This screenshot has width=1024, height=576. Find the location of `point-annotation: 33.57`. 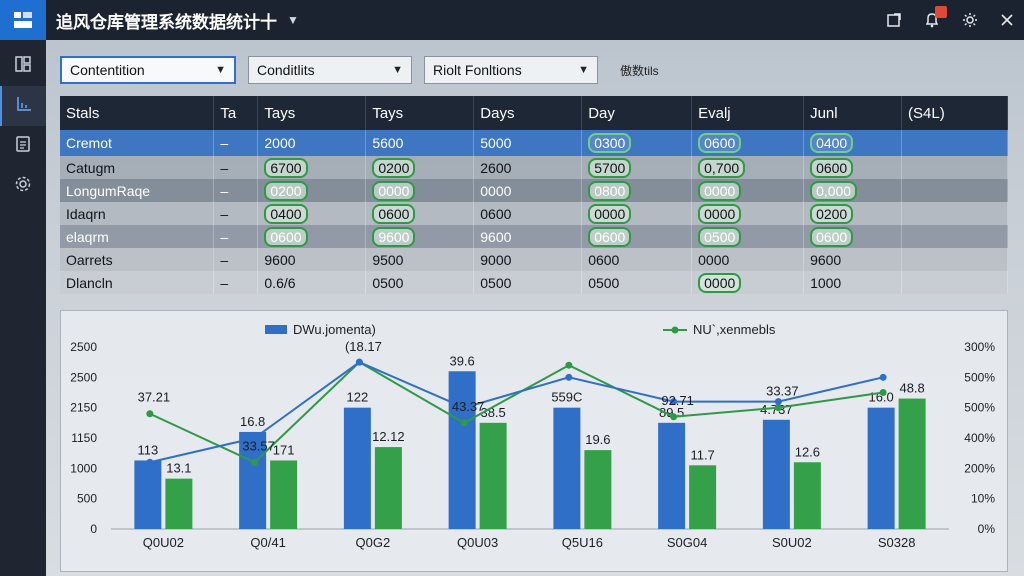

point-annotation: 33.57 is located at coordinates (258, 445).